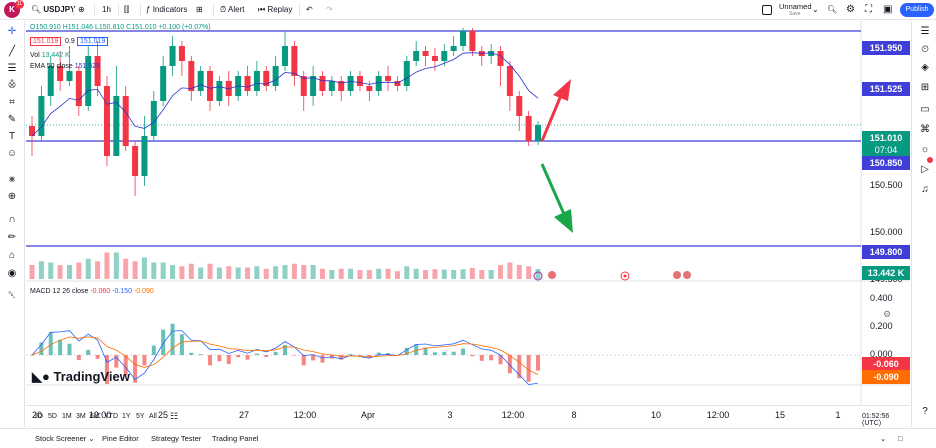  What do you see at coordinates (65, 438) in the screenshot?
I see `tab-stock-screener: Stock Screener ⌄` at bounding box center [65, 438].